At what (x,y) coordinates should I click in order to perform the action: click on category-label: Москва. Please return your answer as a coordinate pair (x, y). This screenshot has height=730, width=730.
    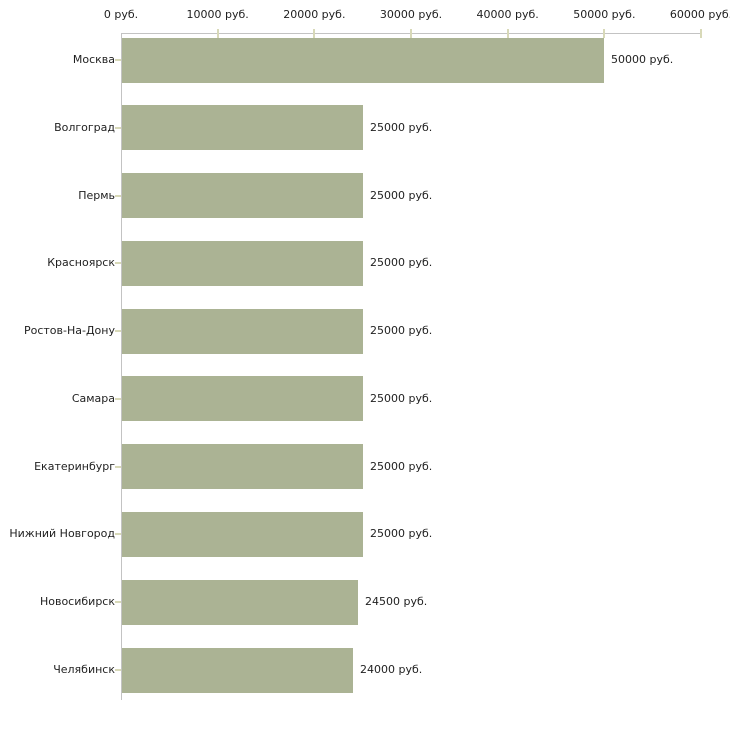
    Looking at the image, I should click on (93, 59).